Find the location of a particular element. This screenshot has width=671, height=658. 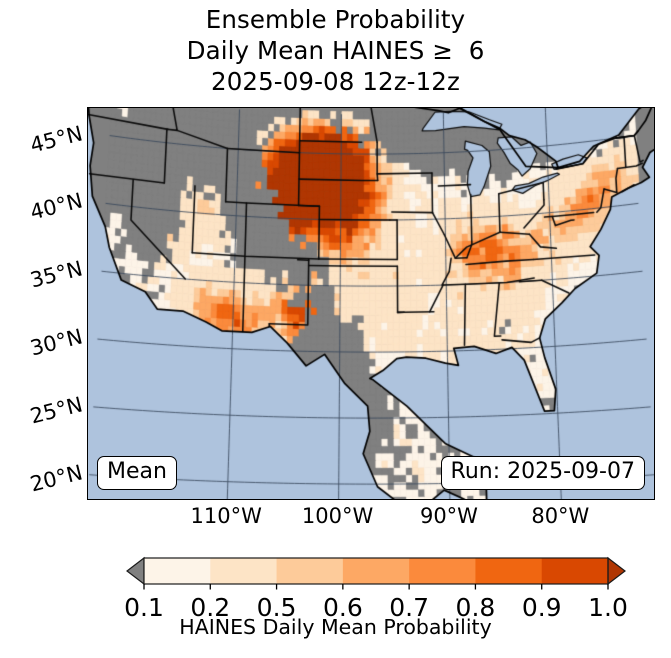

colorbar-swatches is located at coordinates (376, 573).